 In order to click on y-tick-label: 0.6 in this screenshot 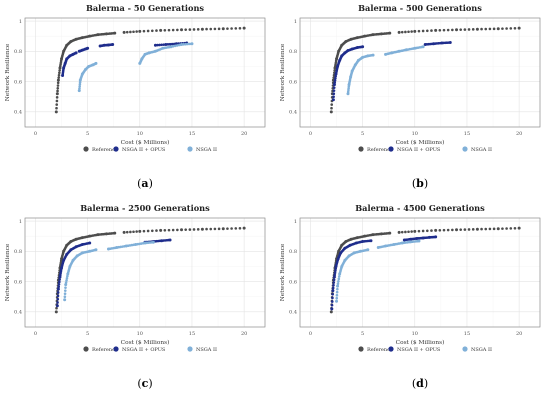, I will do `click(18, 282)`.